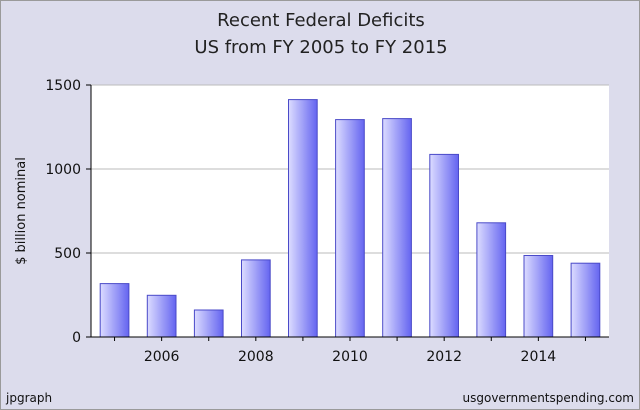 This screenshot has height=410, width=640. I want to click on bar-2012, so click(444, 245).